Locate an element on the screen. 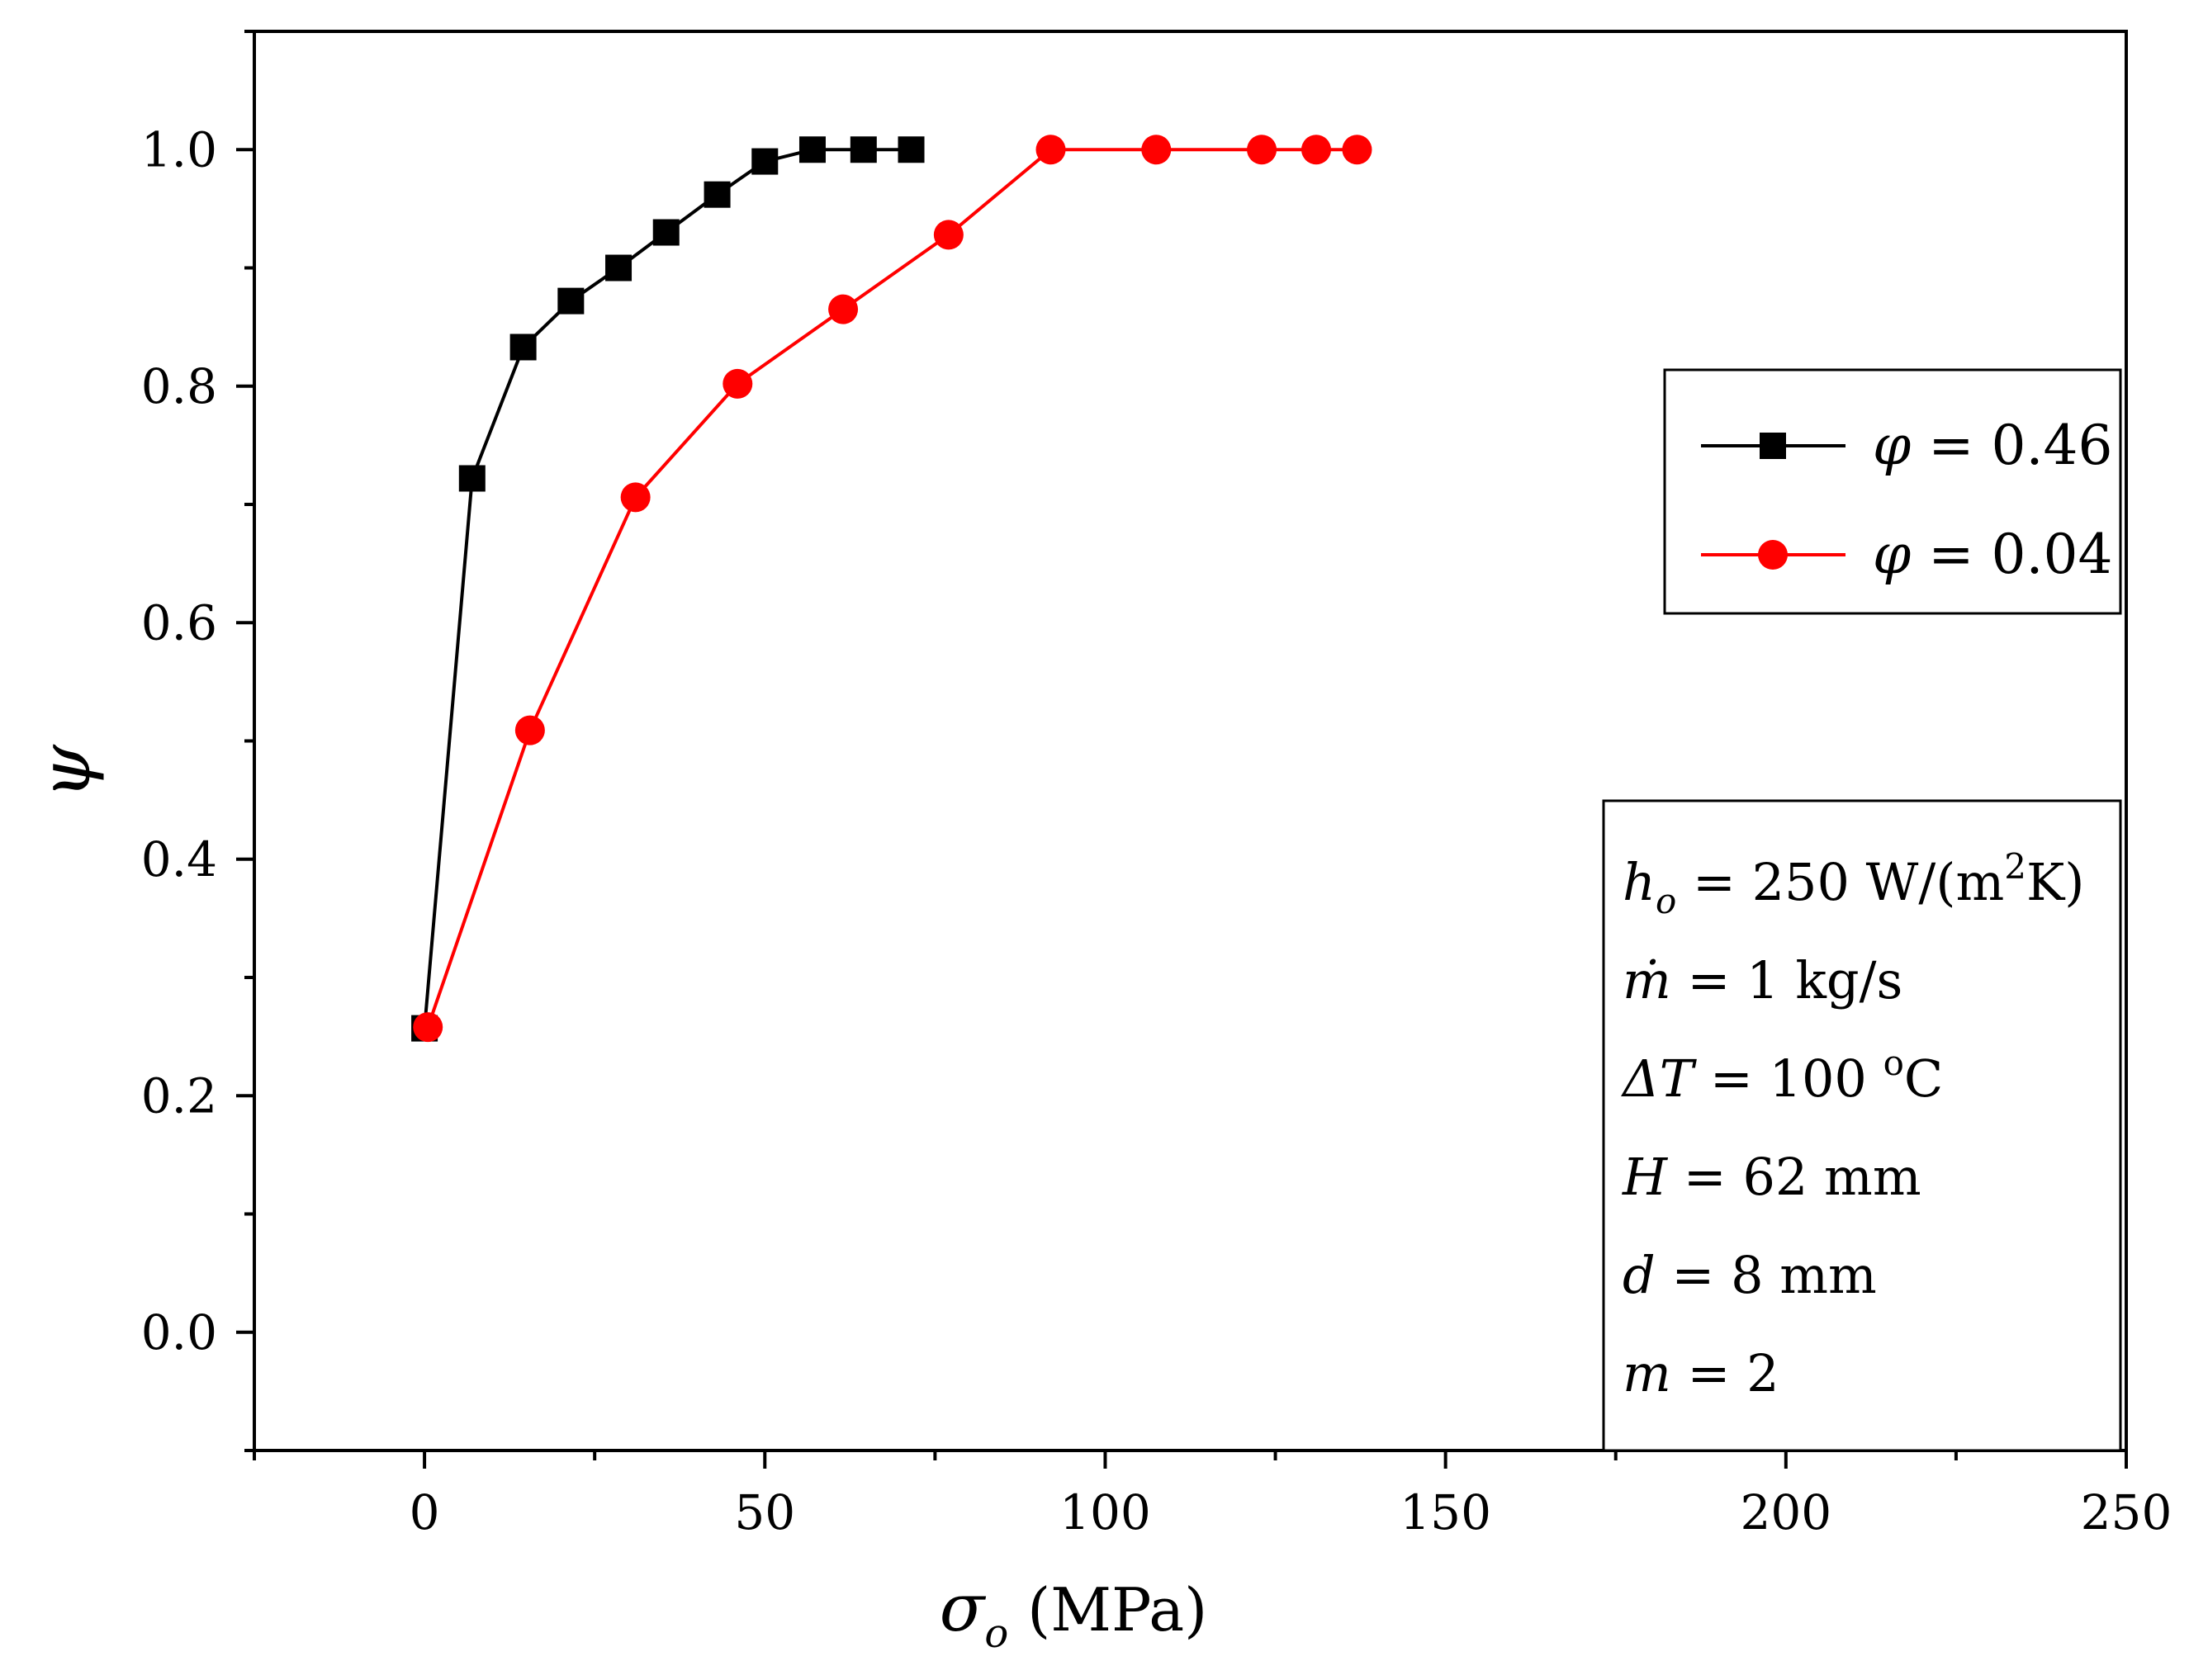  annotation-tail: K) is located at coordinates (2055, 882).